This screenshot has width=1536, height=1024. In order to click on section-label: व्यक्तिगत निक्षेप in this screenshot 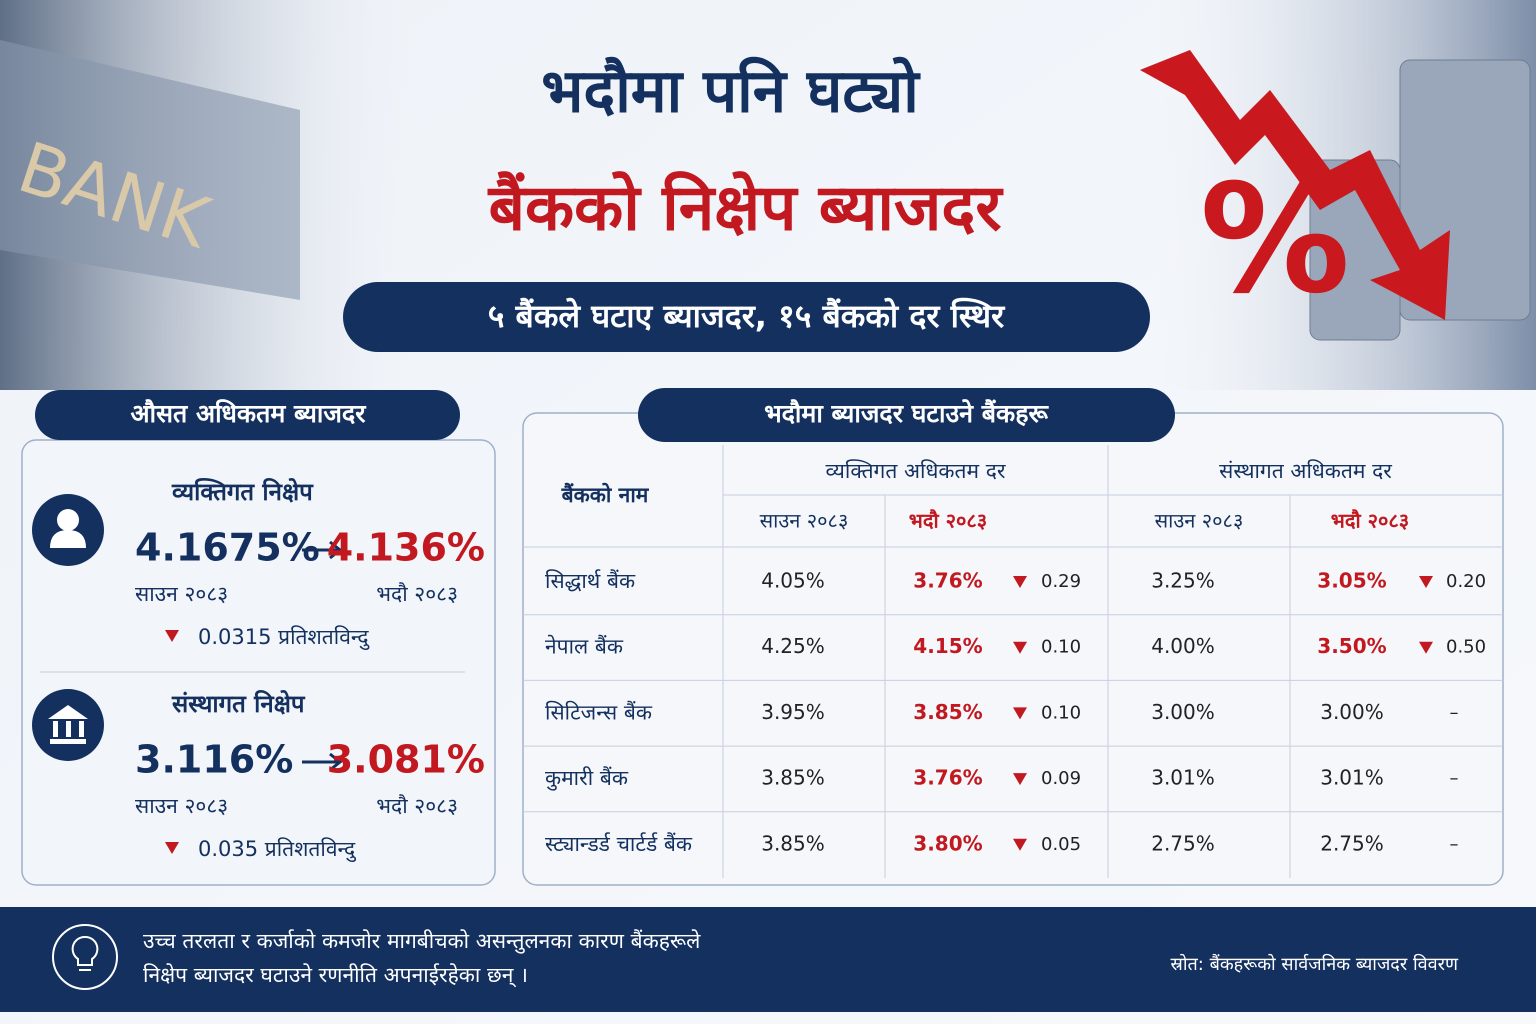, I will do `click(242, 492)`.